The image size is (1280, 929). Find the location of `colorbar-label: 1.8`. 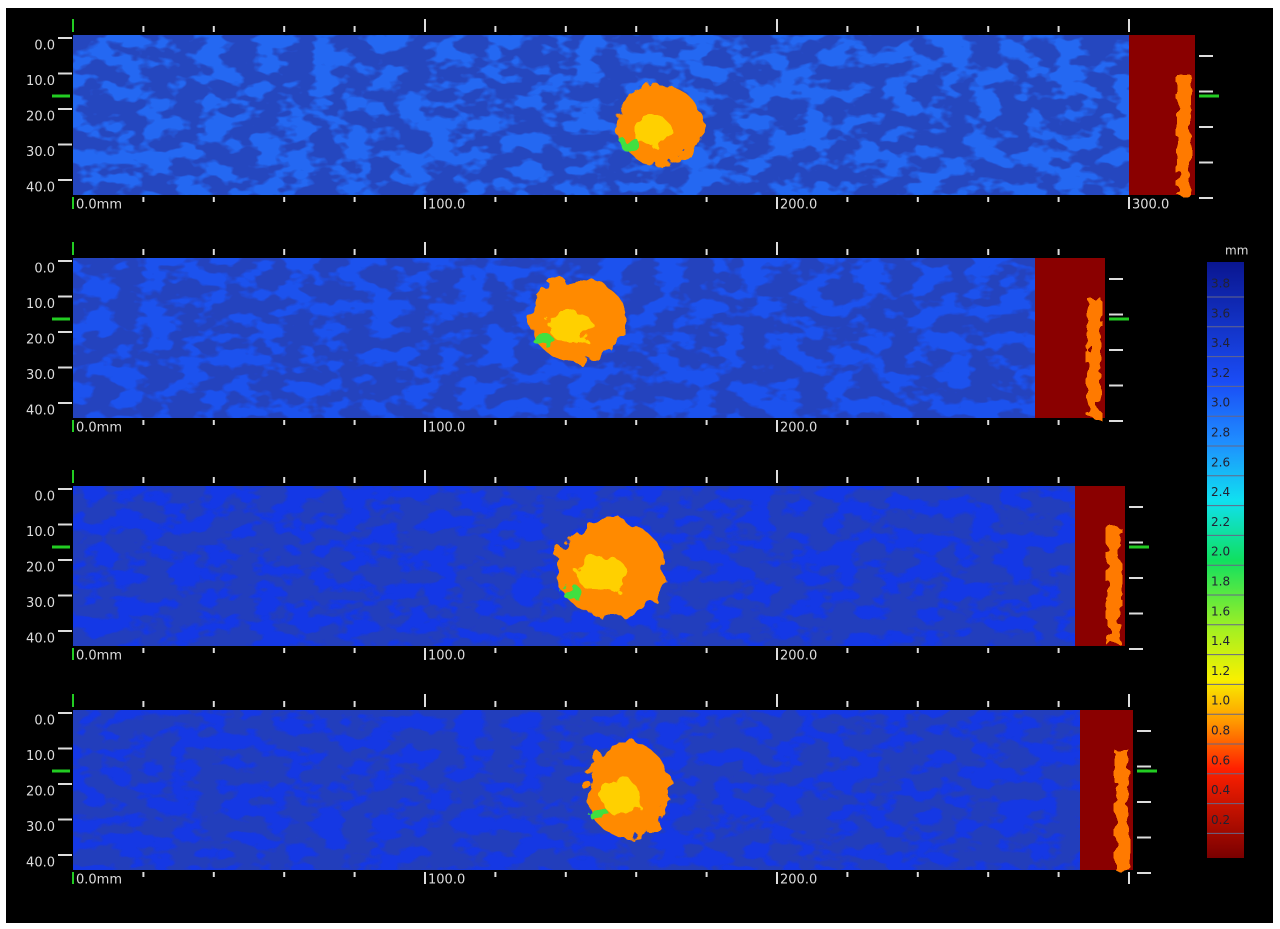

colorbar-label: 1.8 is located at coordinates (1220, 582).